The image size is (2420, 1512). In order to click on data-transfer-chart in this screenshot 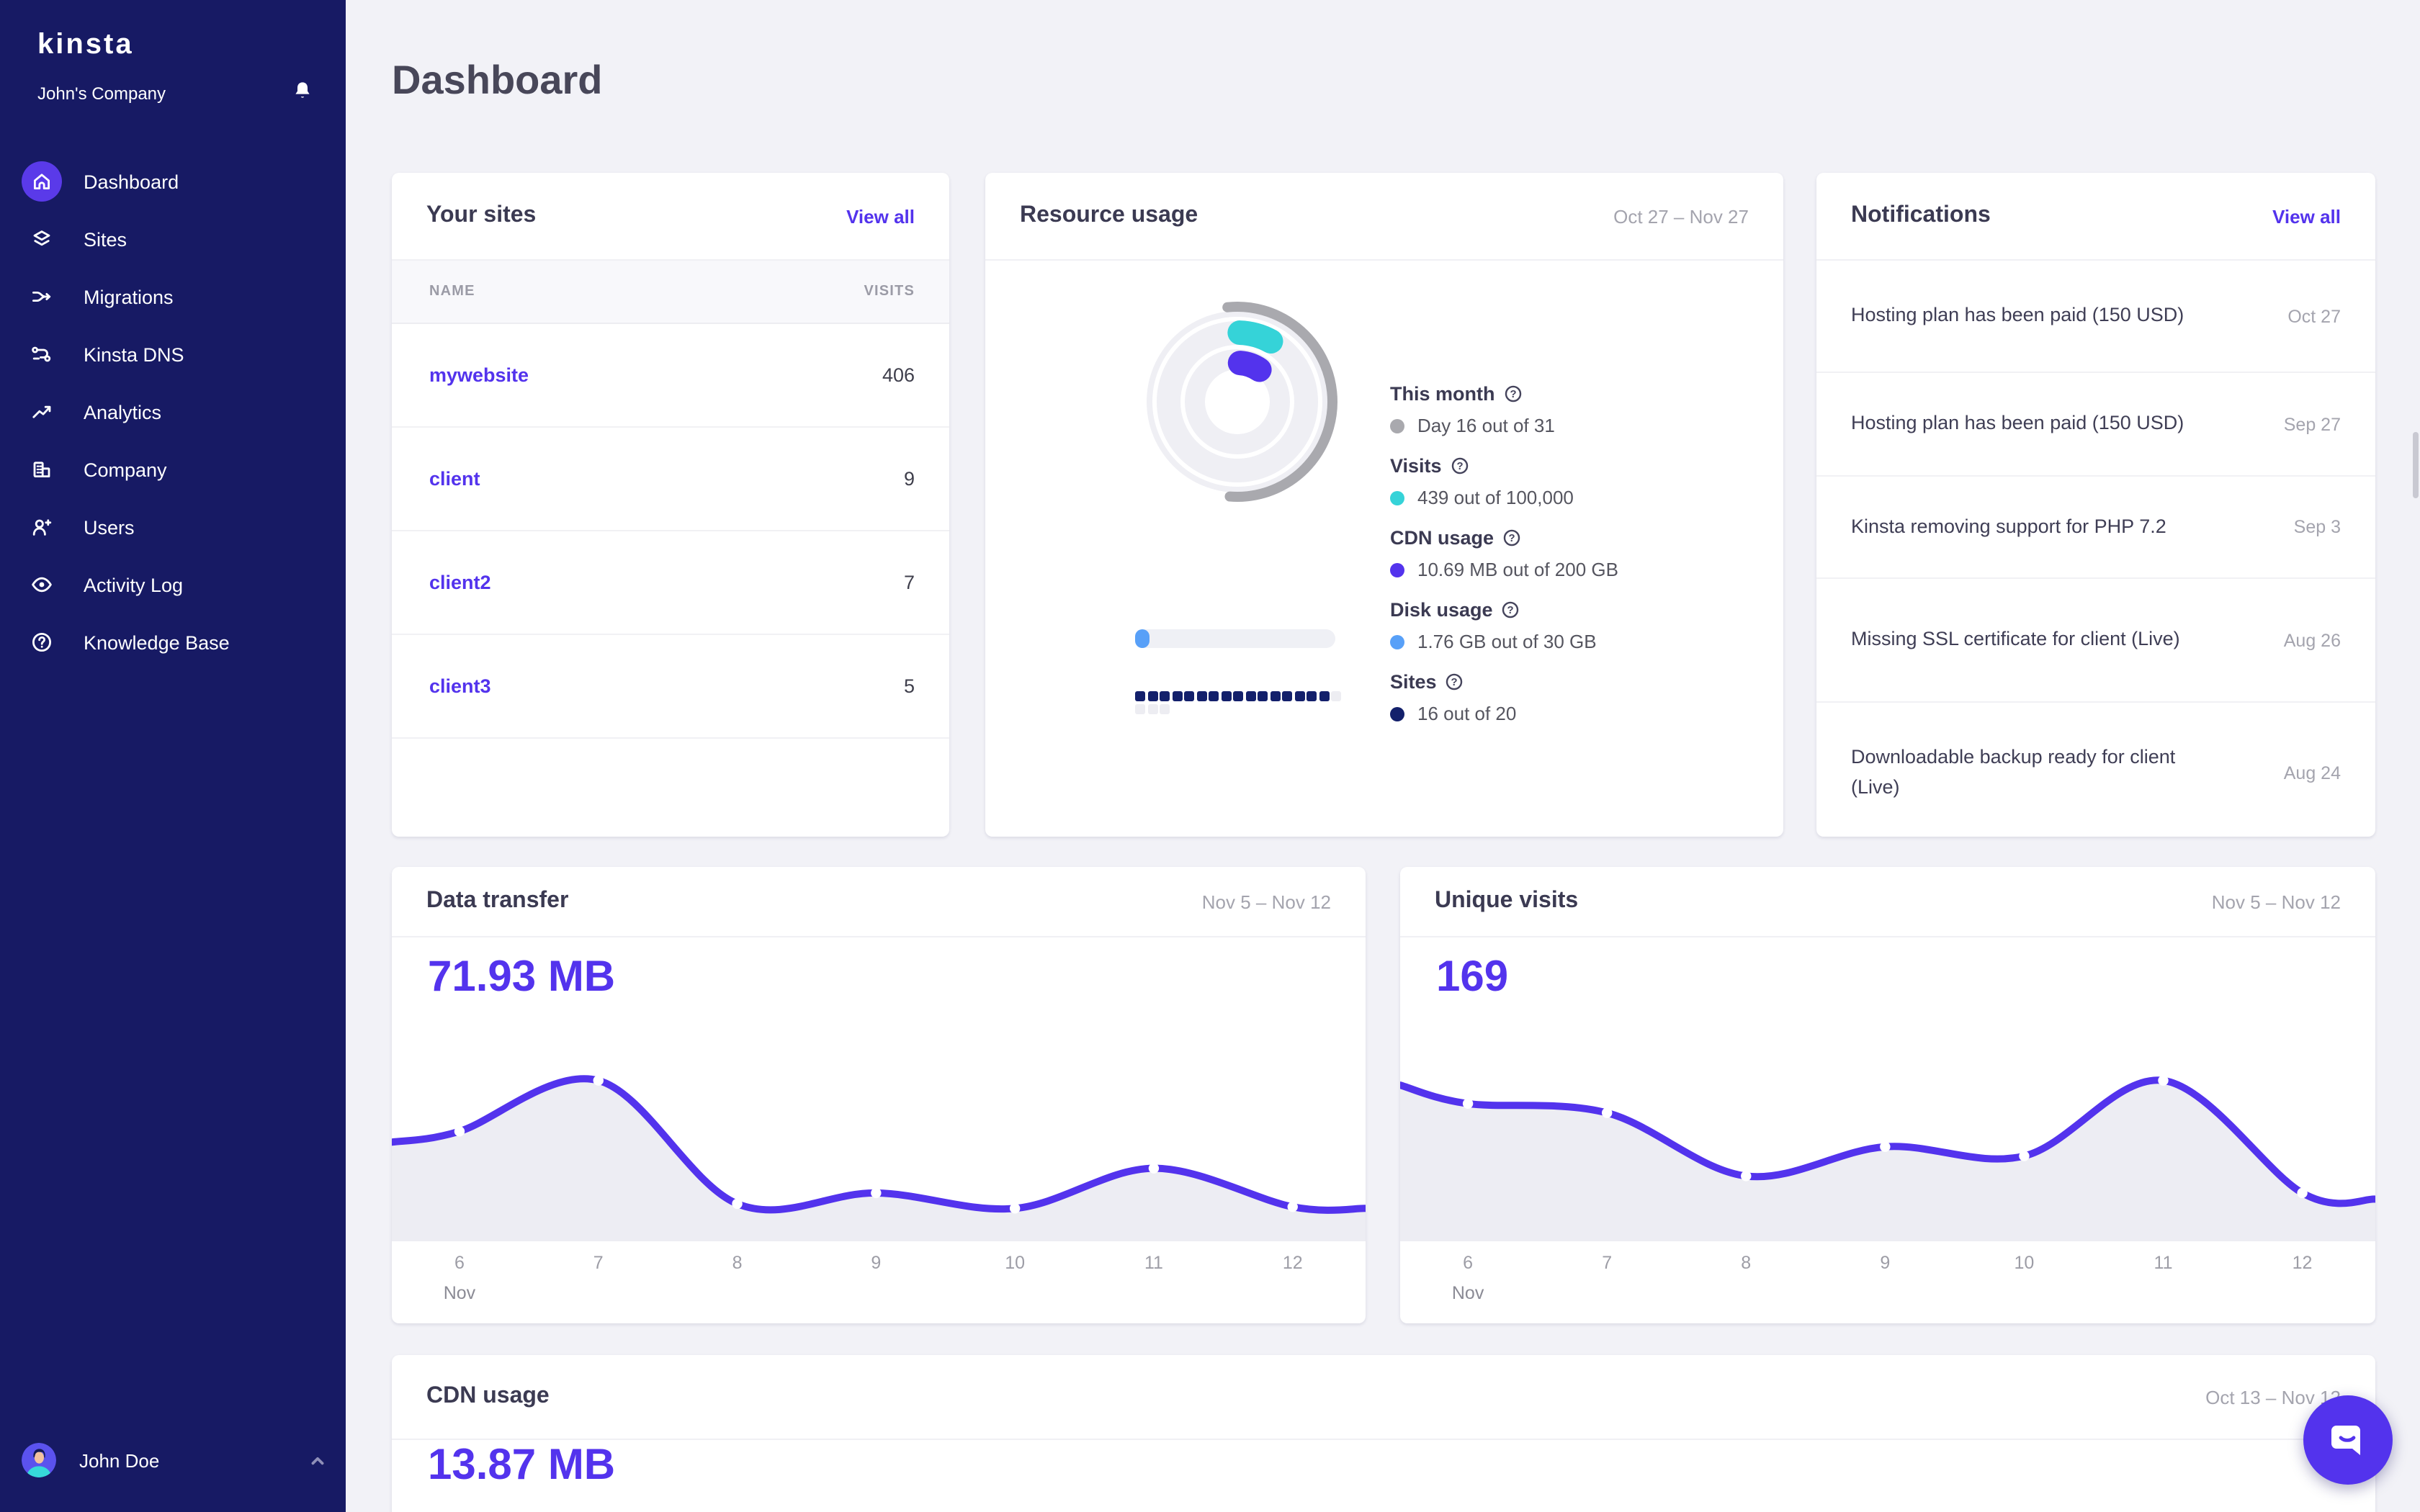, I will do `click(879, 1149)`.